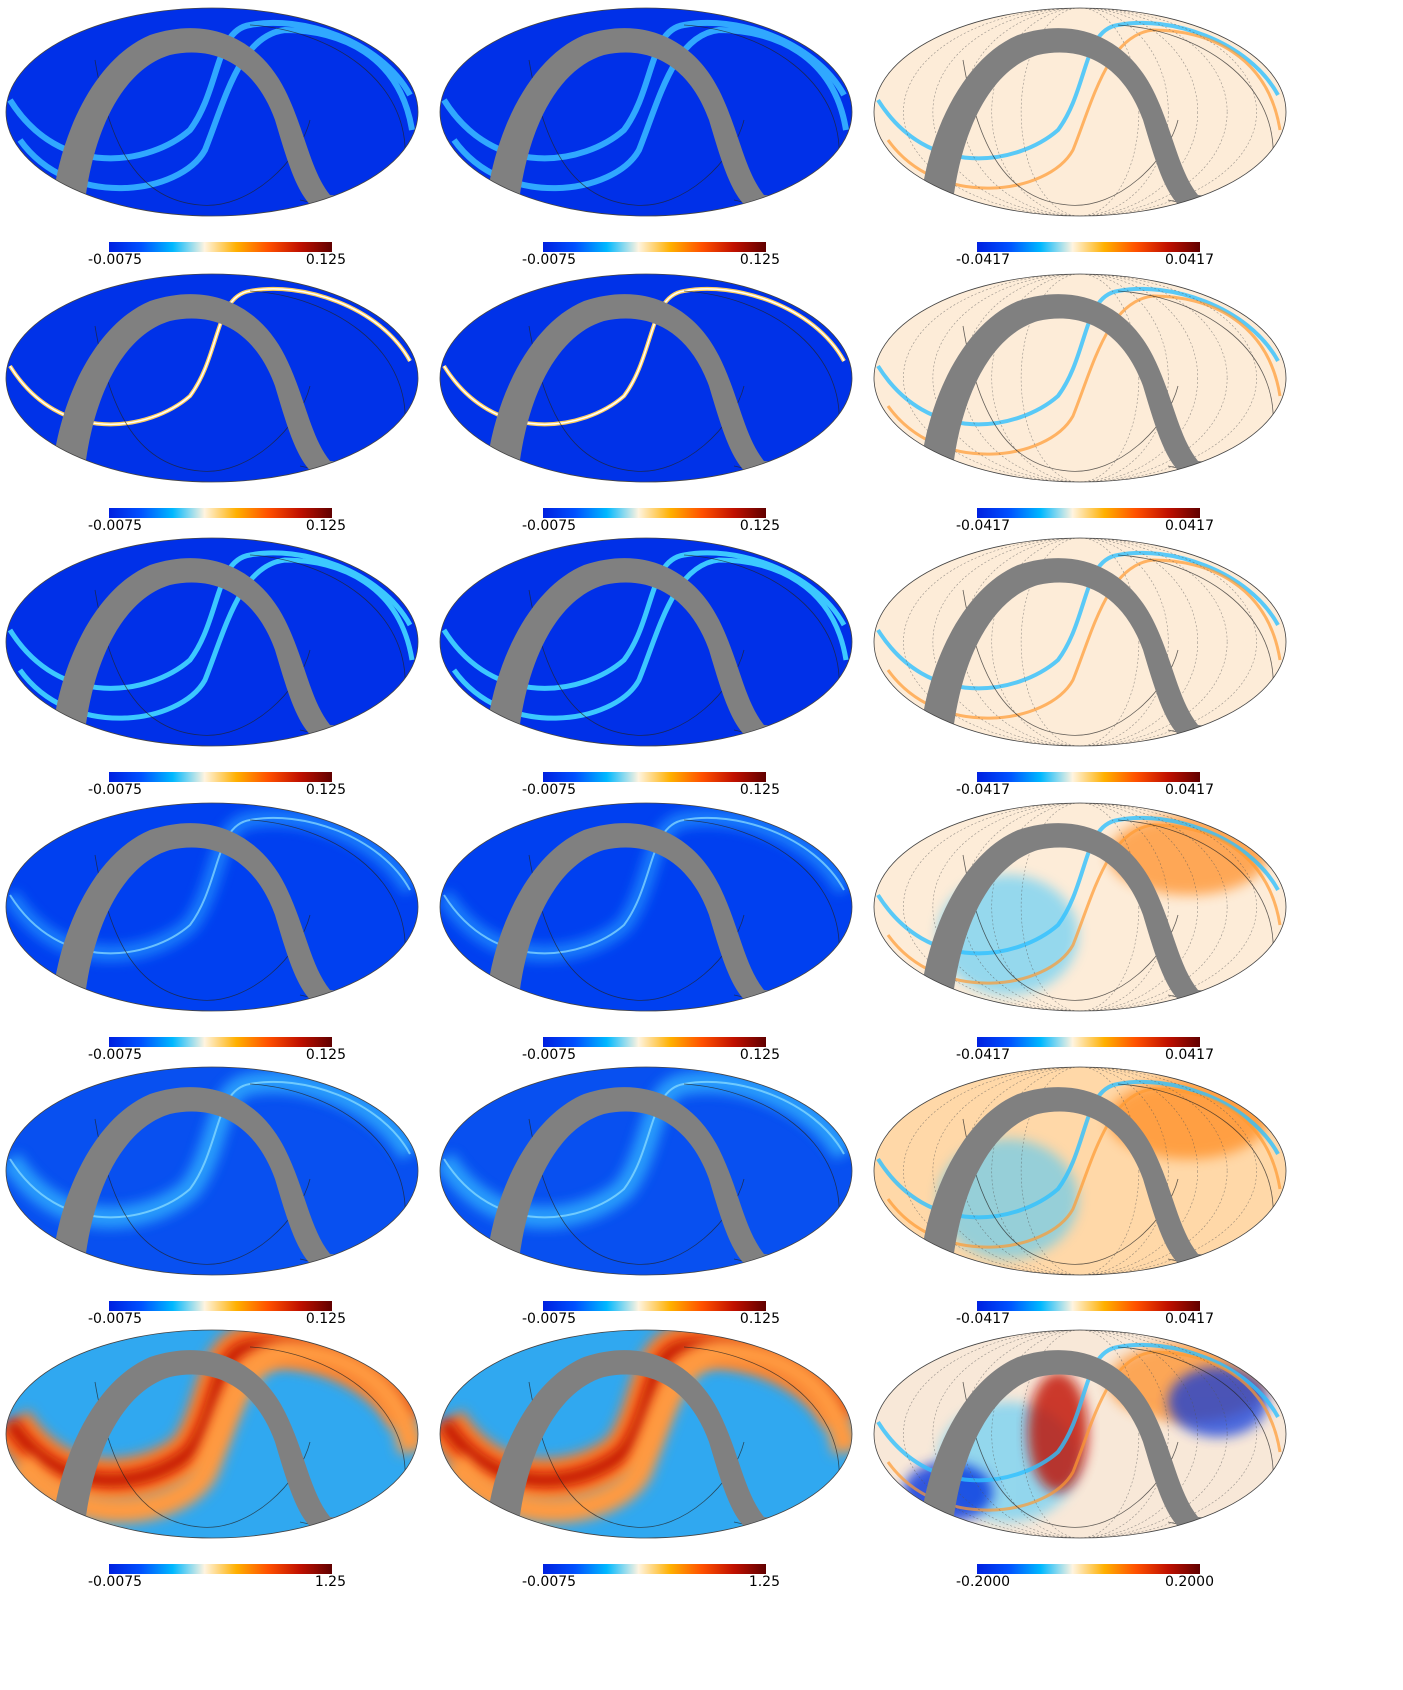 The height and width of the screenshot is (1690, 1403). I want to click on colorbar-max-label: 0.2000, so click(1189, 1582).